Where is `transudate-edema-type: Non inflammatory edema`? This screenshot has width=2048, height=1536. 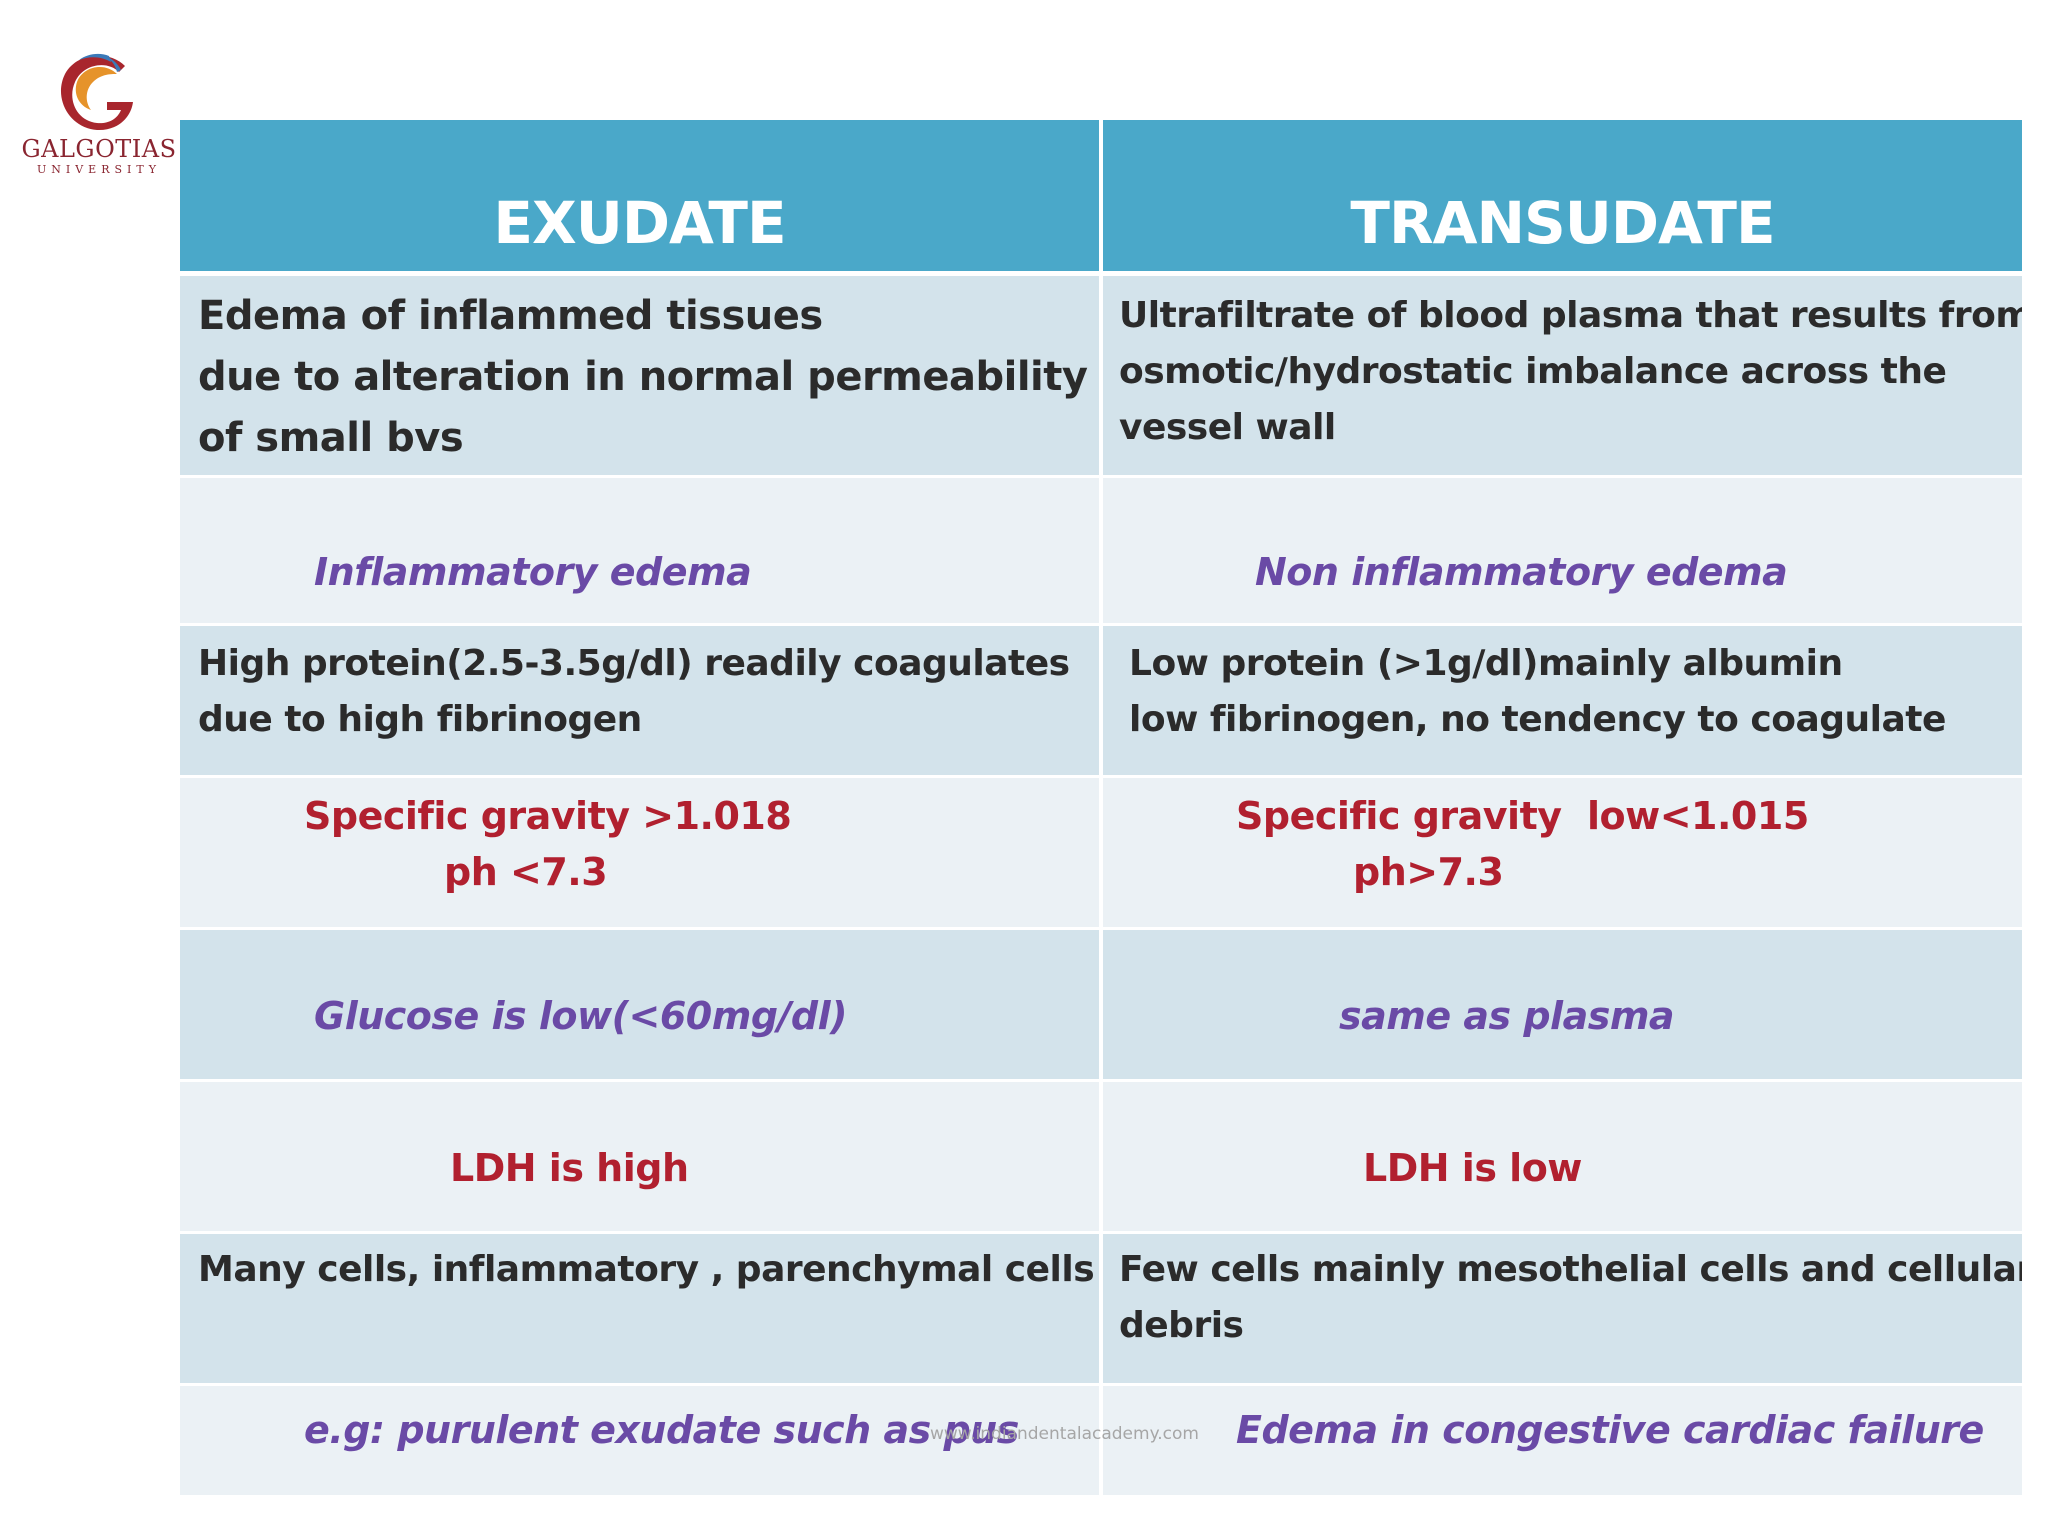
transudate-edema-type: Non inflammatory edema is located at coordinates (1521, 572).